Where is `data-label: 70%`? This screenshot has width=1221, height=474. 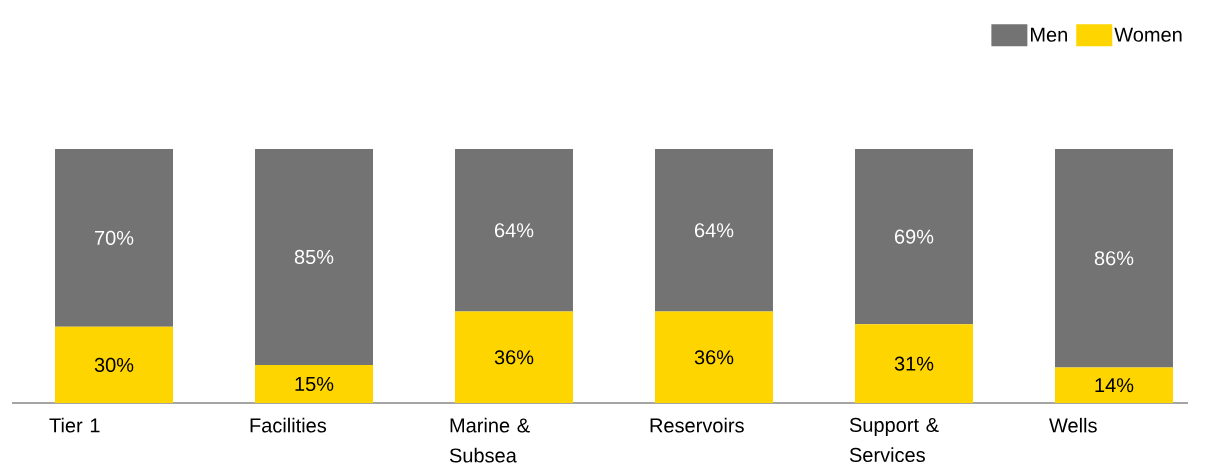
data-label: 70% is located at coordinates (114, 237).